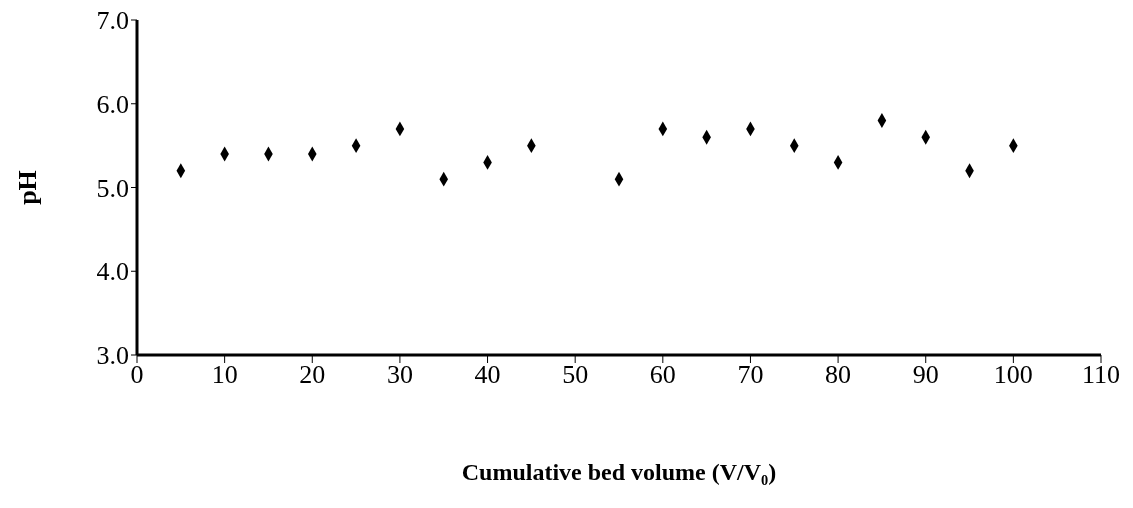 Image resolution: width=1133 pixels, height=508 pixels. Describe the element at coordinates (619, 472) in the screenshot. I see `x-axis-title: Cumulative bed volume (V/V₀)` at that location.